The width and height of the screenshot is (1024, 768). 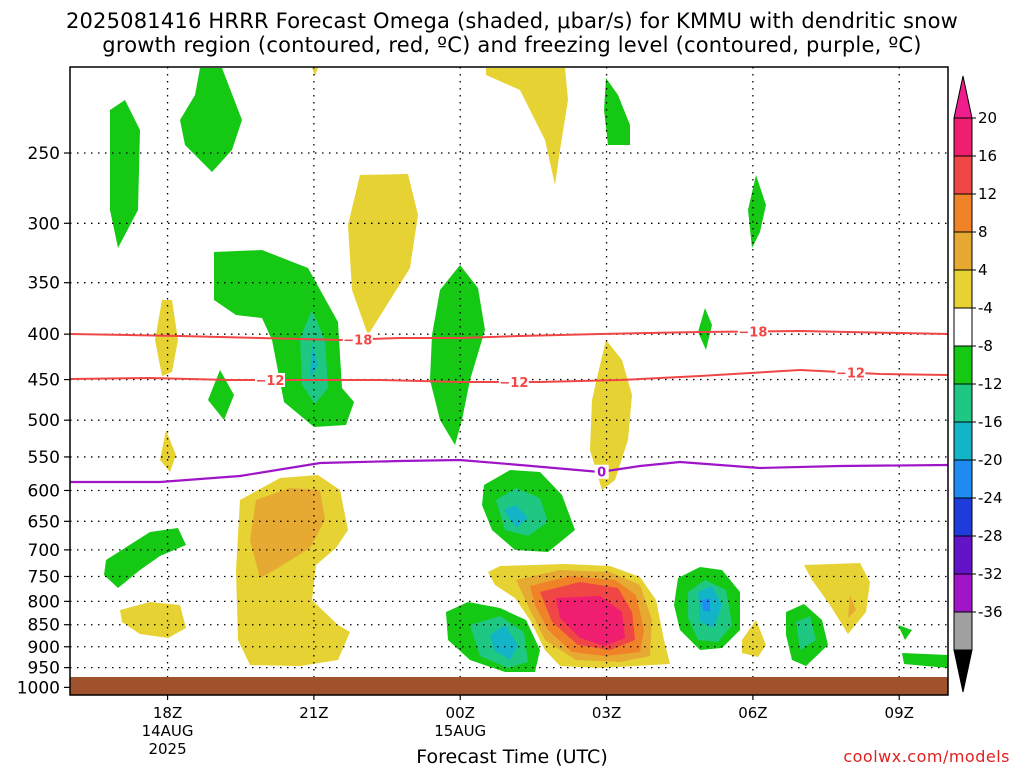 I want to click on colorbar-label: -12, so click(x=990, y=384).